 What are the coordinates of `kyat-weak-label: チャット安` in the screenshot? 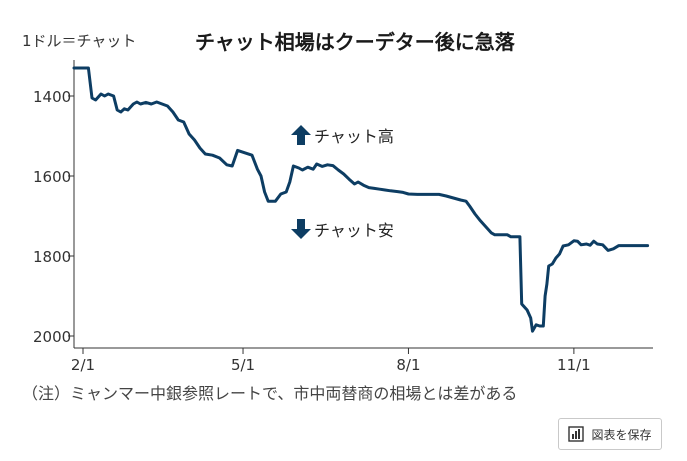 It's located at (354, 230).